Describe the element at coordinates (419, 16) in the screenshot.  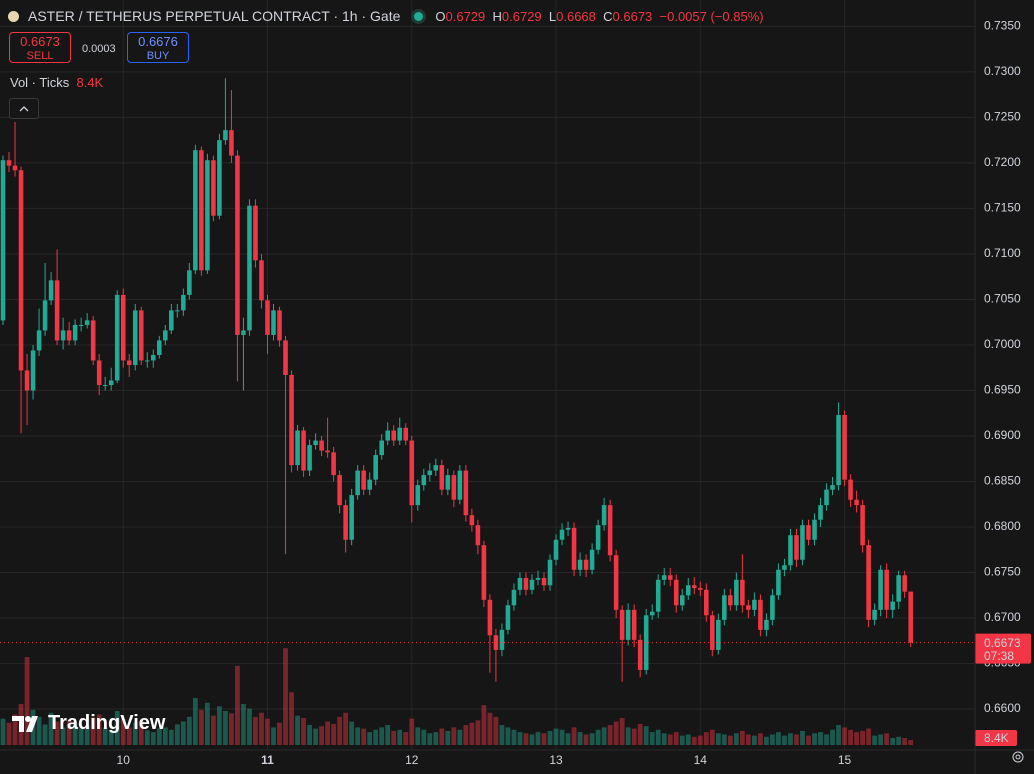
I see `status-dot` at that location.